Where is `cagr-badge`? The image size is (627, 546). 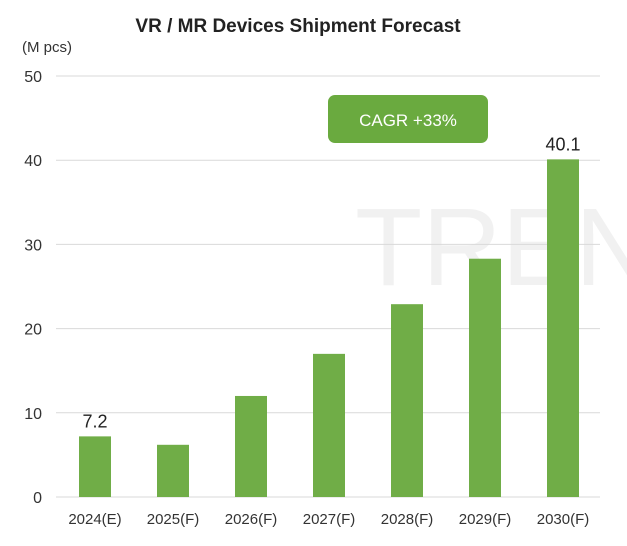 cagr-badge is located at coordinates (408, 119).